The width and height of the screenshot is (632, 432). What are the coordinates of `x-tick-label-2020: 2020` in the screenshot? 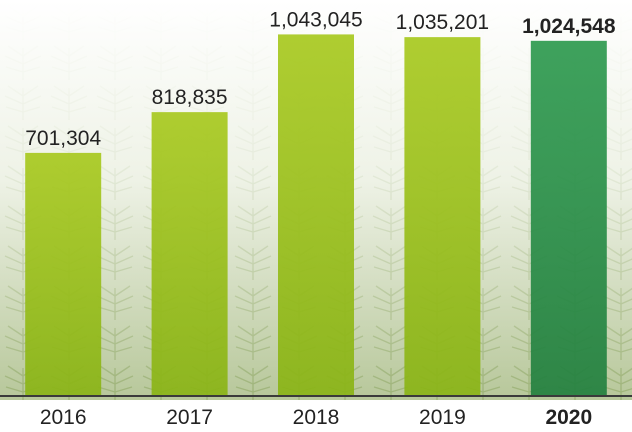 It's located at (568, 417).